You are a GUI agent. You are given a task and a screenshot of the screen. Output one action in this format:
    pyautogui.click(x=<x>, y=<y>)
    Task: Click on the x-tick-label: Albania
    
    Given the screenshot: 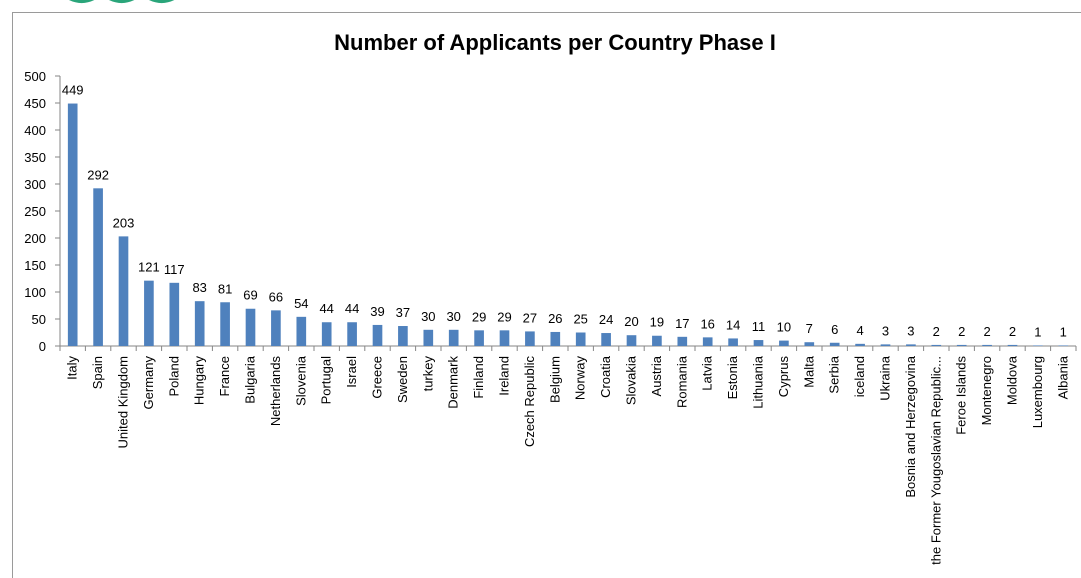 What is the action you would take?
    pyautogui.click(x=1062, y=377)
    